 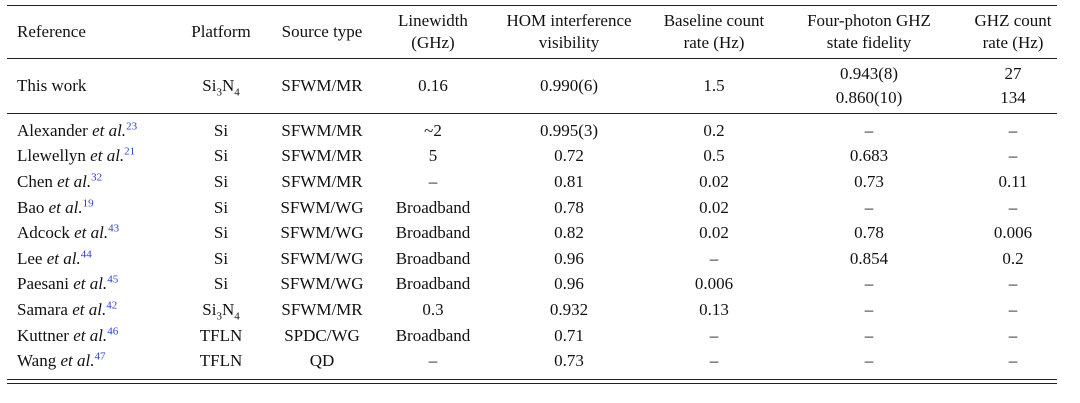 What do you see at coordinates (569, 207) in the screenshot?
I see `hom-visibility-cell: 0.78` at bounding box center [569, 207].